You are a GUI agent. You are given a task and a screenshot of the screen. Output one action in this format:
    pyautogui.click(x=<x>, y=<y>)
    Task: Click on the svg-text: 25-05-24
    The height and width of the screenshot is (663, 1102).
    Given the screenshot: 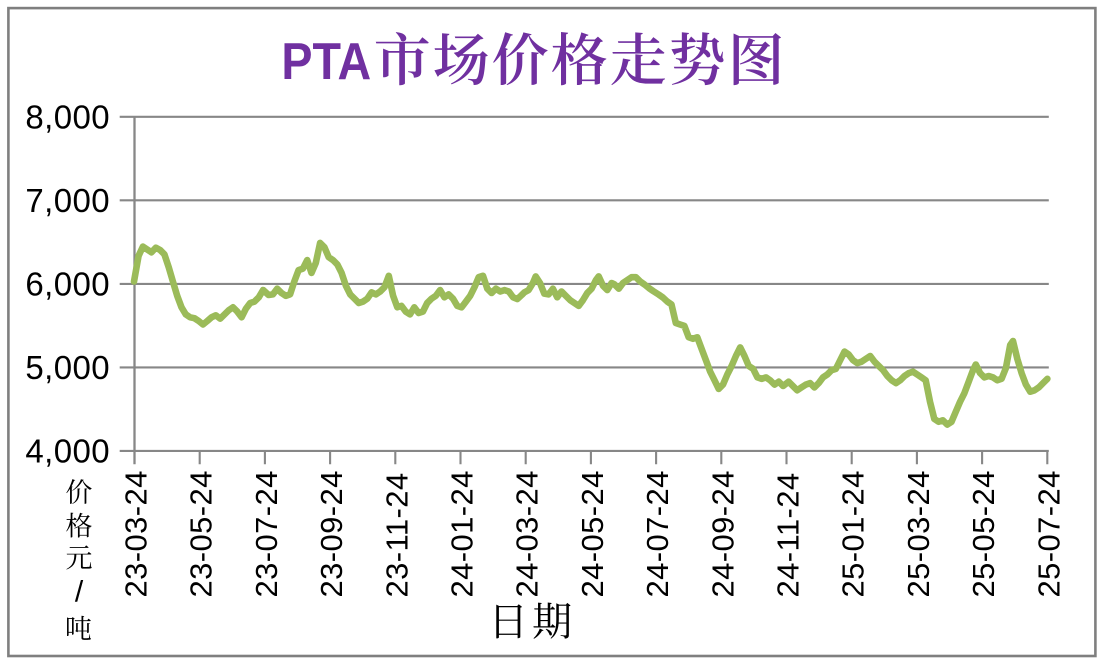 What is the action you would take?
    pyautogui.click(x=983, y=533)
    